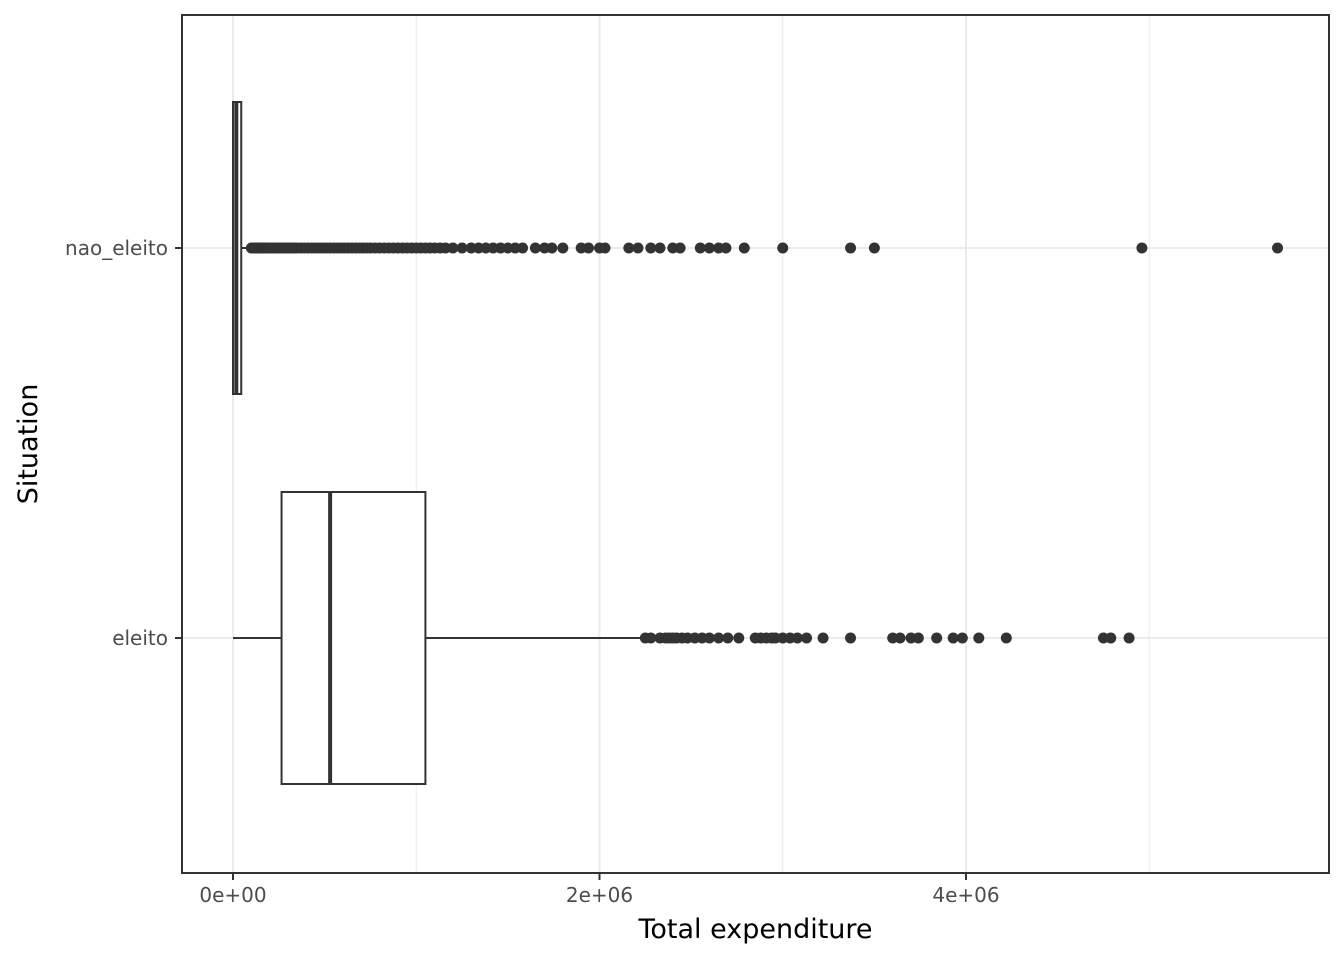 Image resolution: width=1344 pixels, height=964 pixels. What do you see at coordinates (353, 638) in the screenshot?
I see `box-eleito` at bounding box center [353, 638].